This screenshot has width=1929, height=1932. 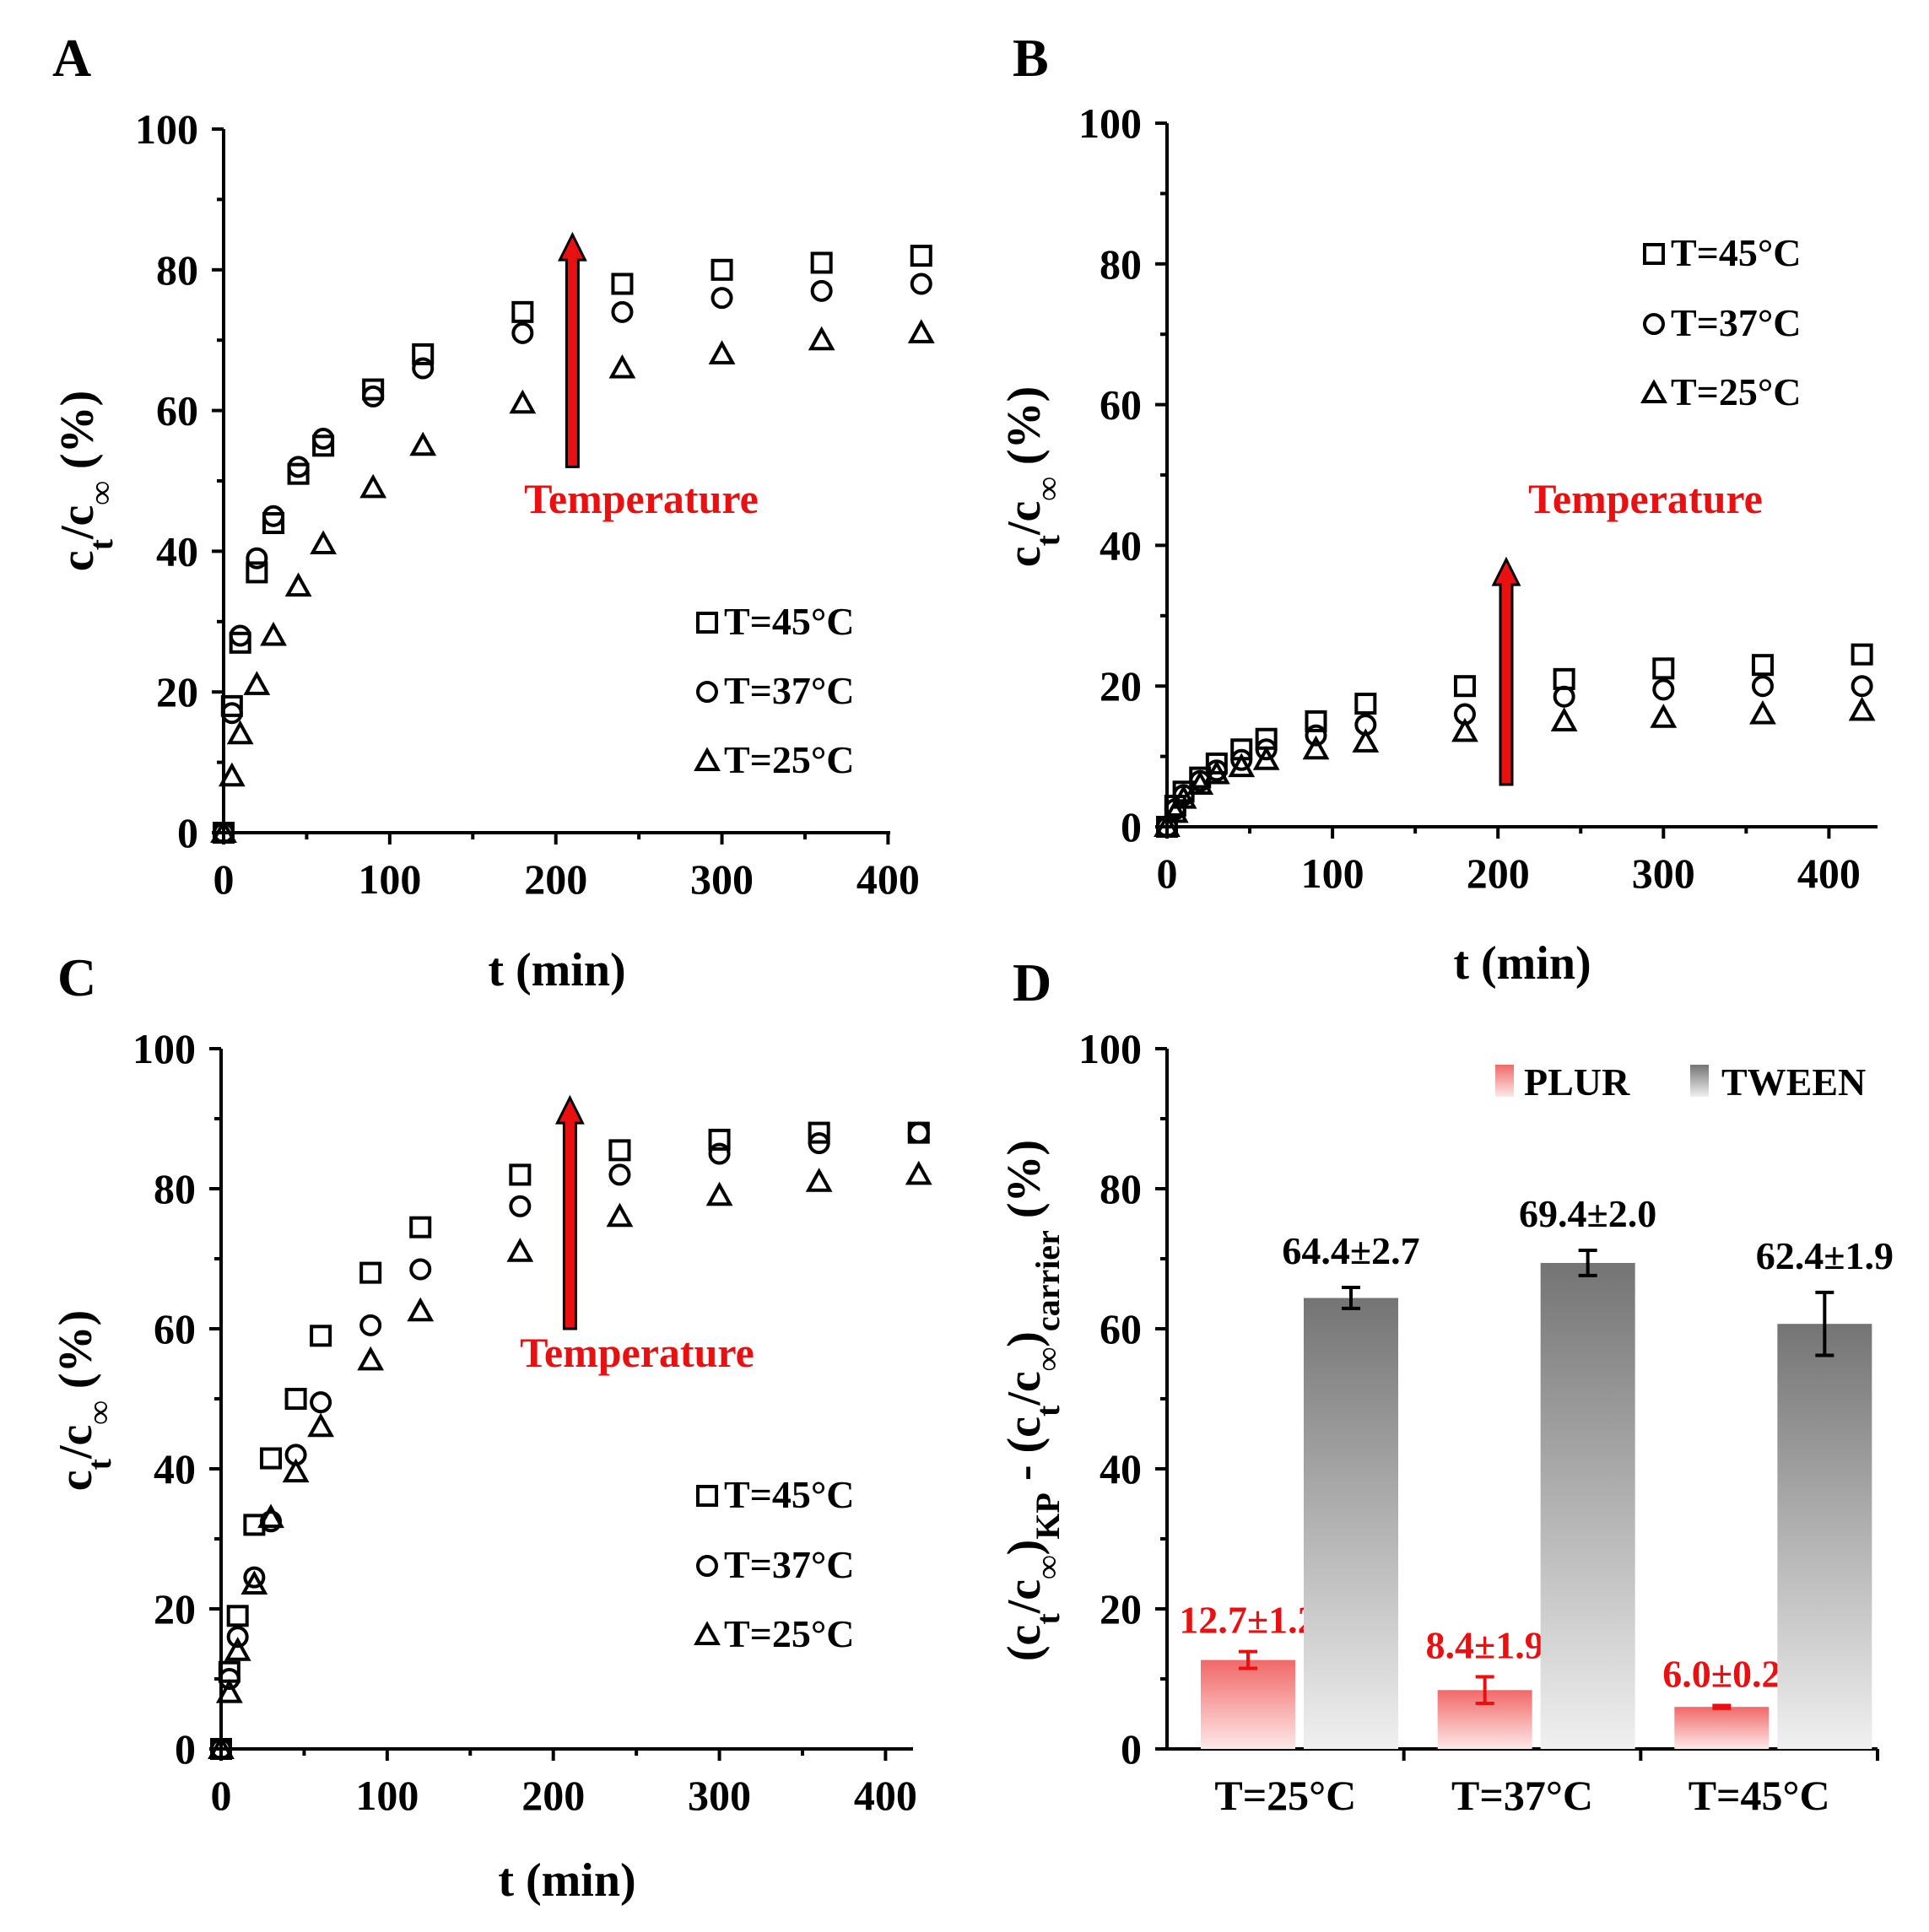 I want to click on y-tick-label: 80, so click(x=177, y=270).